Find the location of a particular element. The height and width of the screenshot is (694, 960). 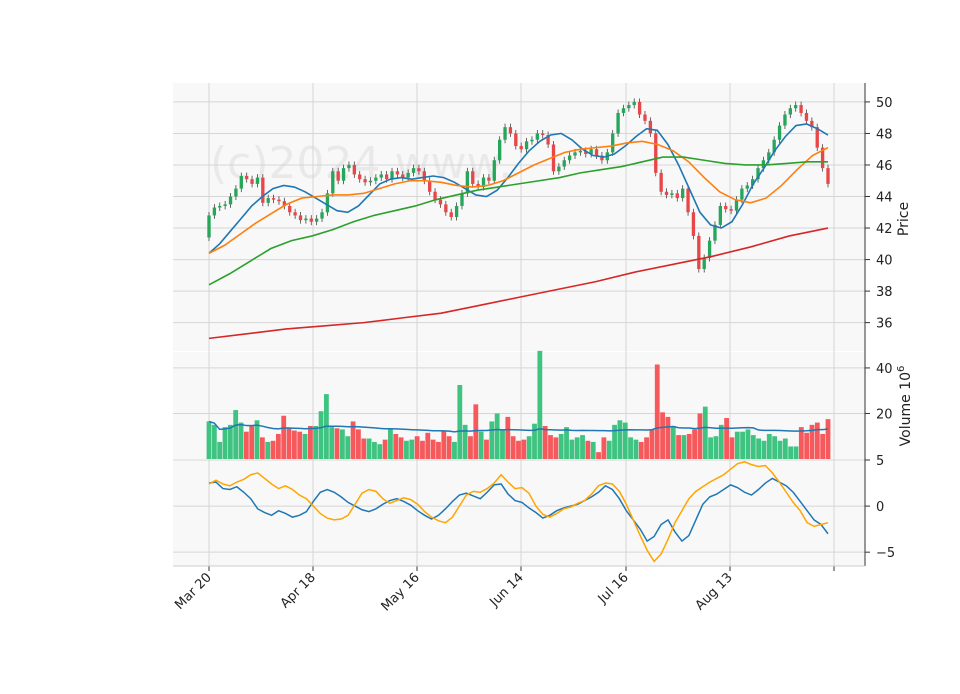

x-tick-label: Mar 20 is located at coordinates (193, 591).